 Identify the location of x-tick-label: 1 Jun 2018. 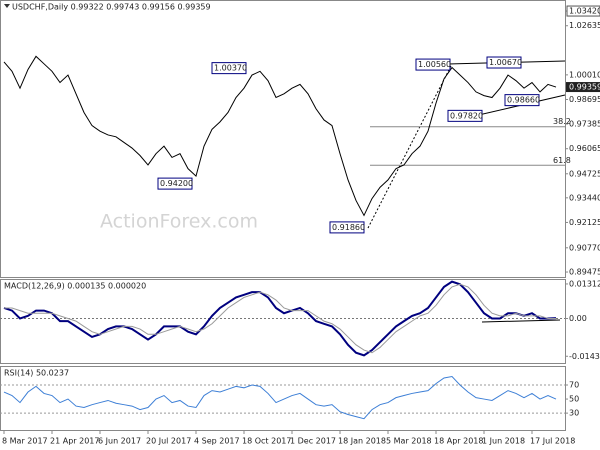
(503, 441).